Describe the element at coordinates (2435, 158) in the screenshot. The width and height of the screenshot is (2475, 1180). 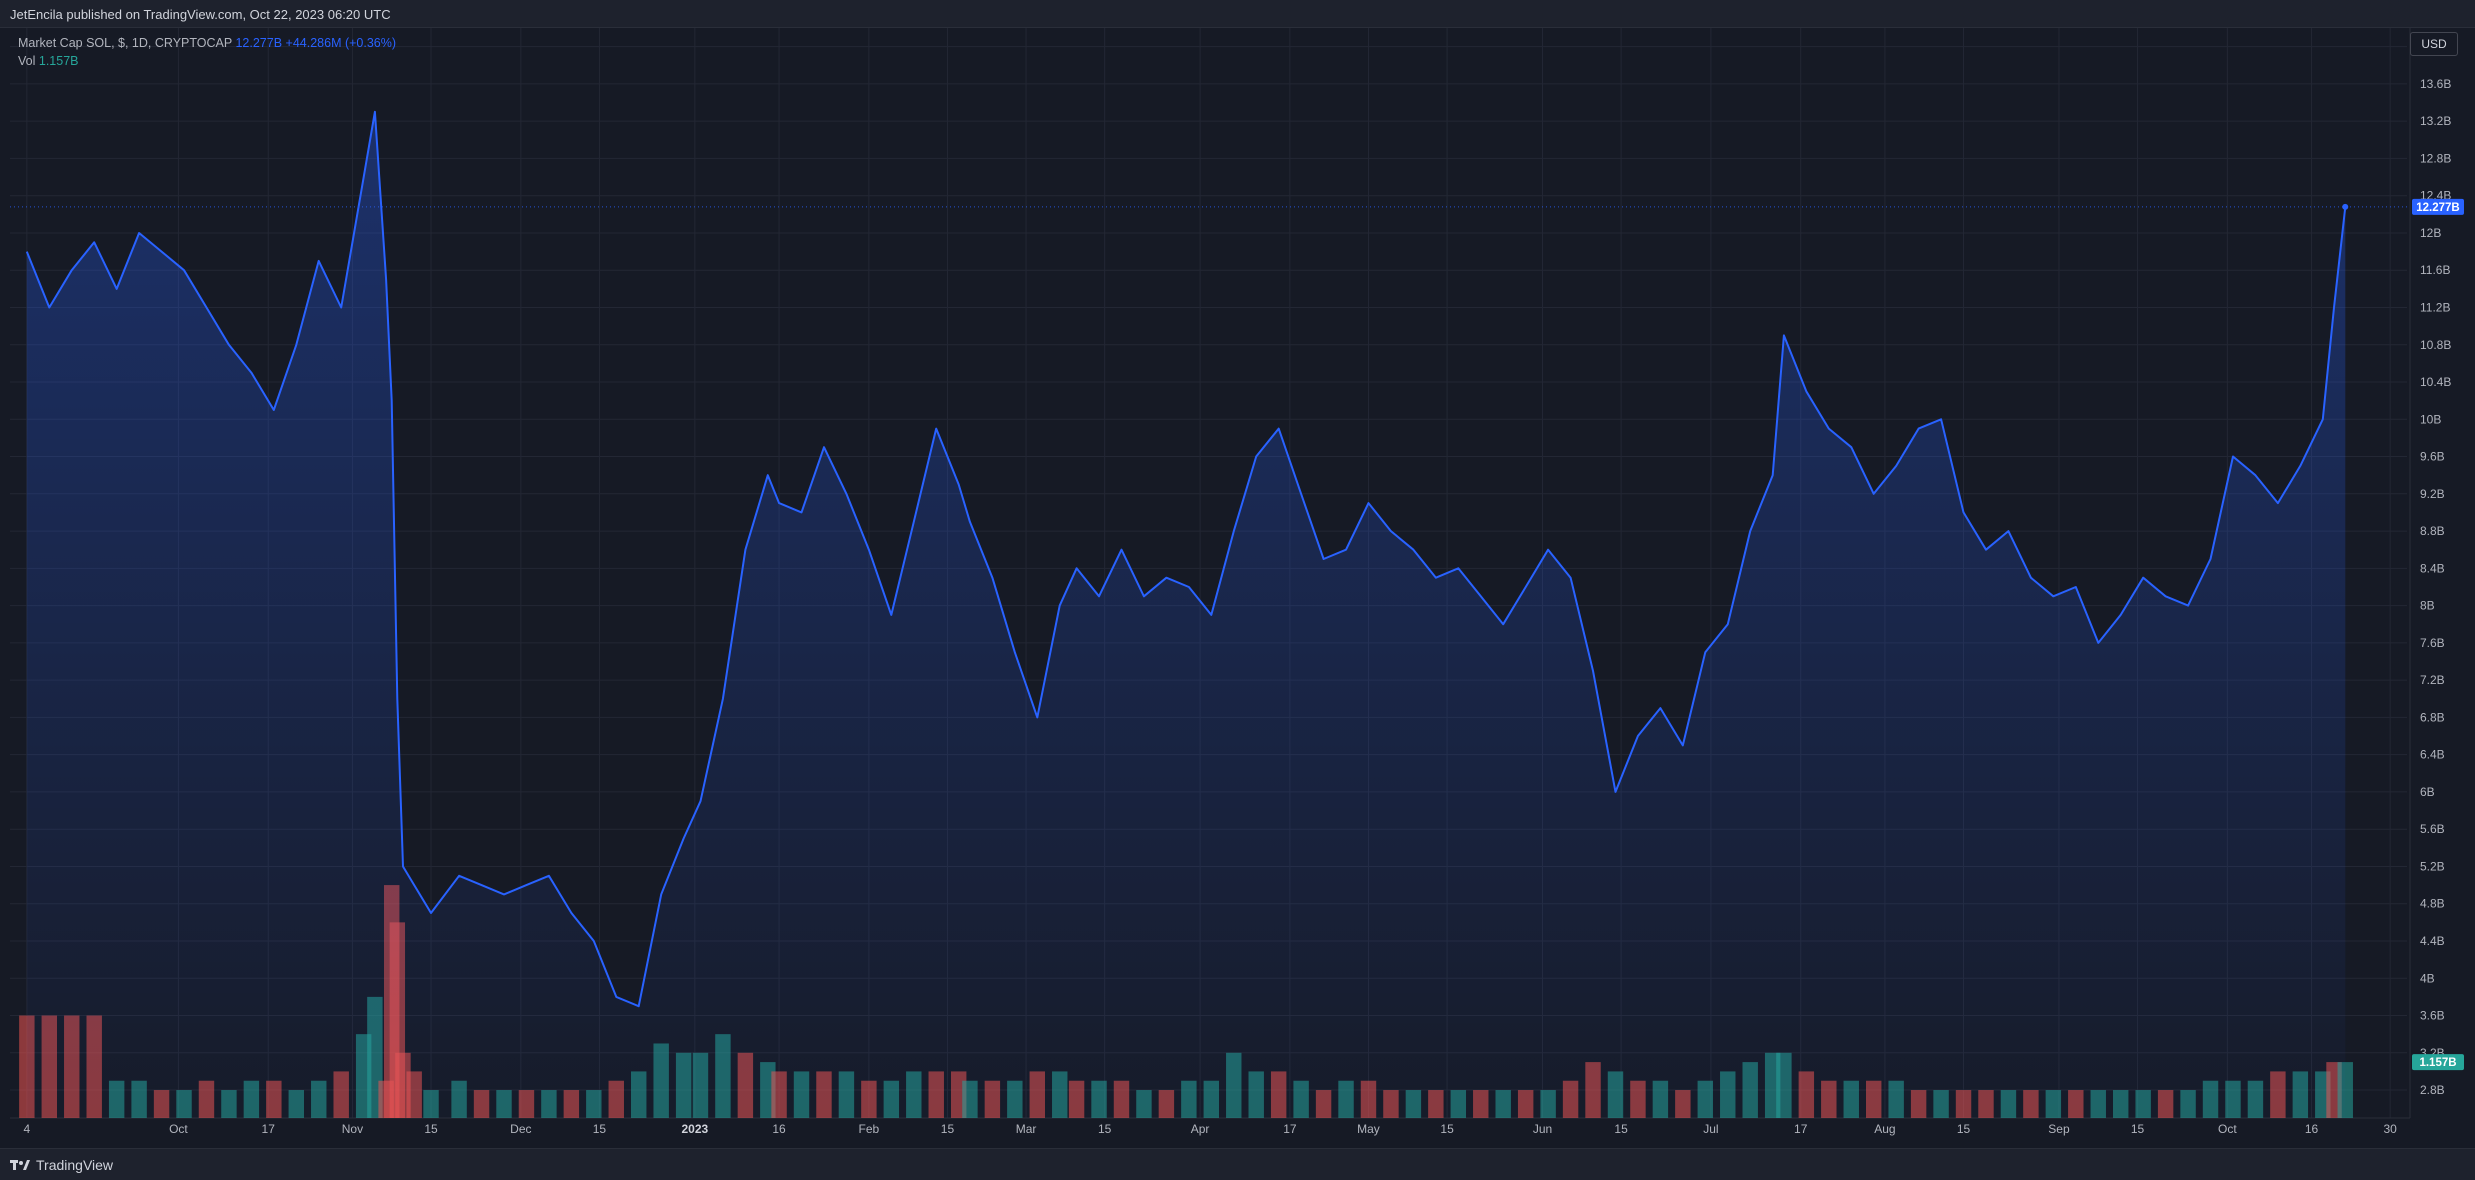
I see `y-tick-label: 12.8B` at that location.